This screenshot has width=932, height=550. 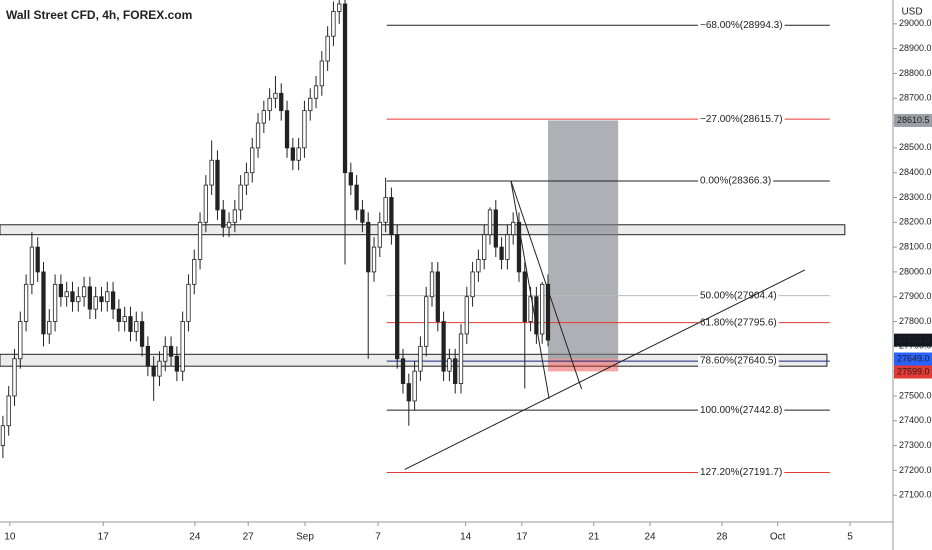 I want to click on y-tick-label: 28500.0, so click(x=915, y=147).